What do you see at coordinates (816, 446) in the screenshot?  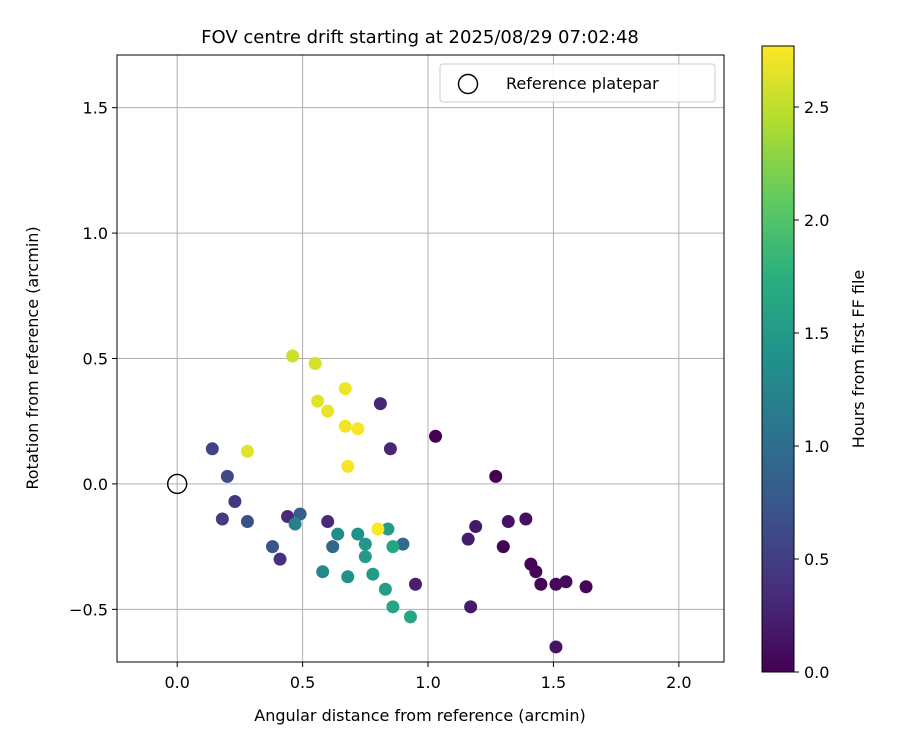 I see `colorbar-tick-label: 1.0` at bounding box center [816, 446].